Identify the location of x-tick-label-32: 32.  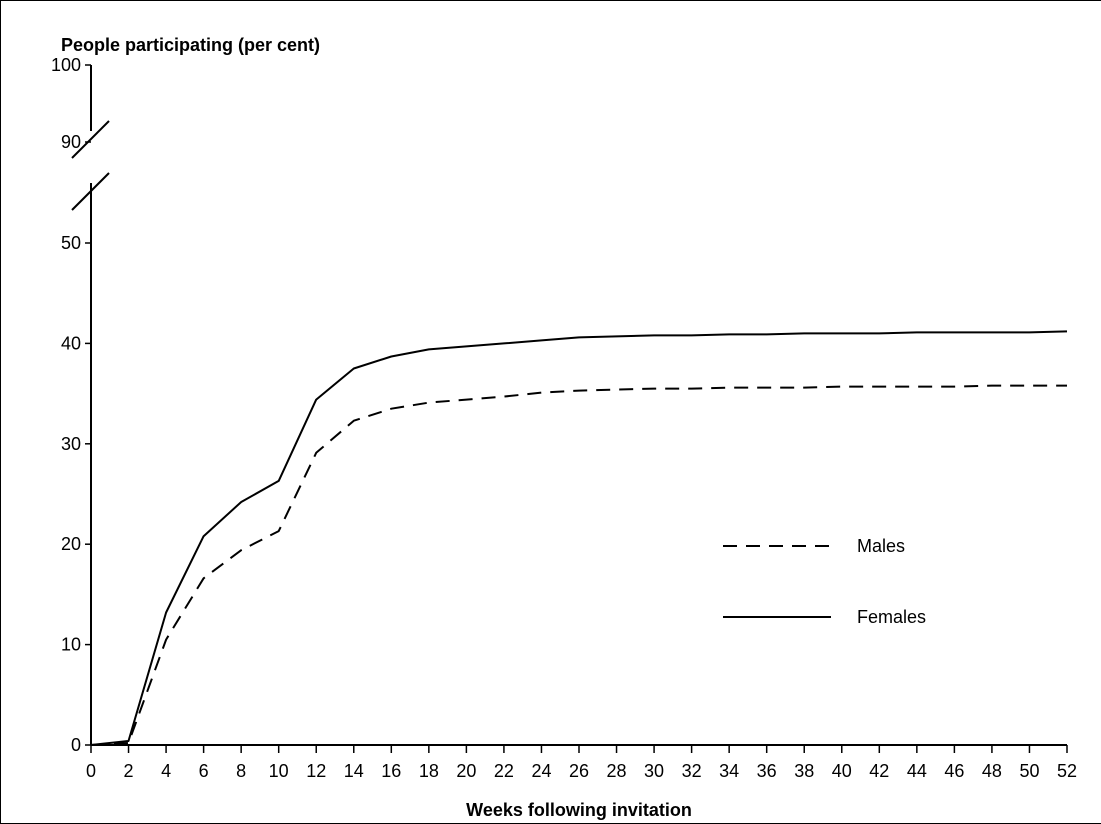
(692, 771).